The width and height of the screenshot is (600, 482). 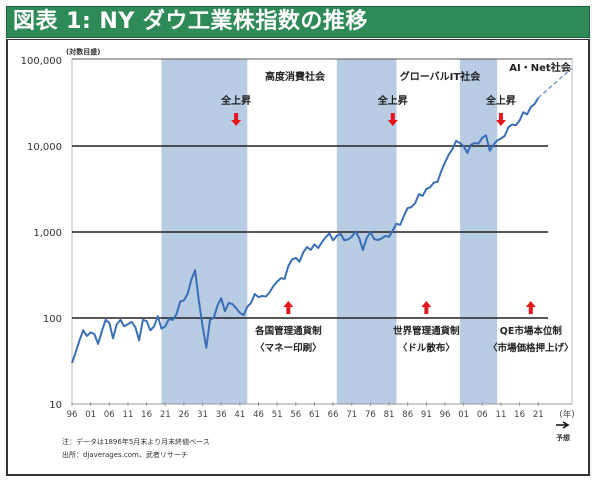 What do you see at coordinates (295, 76) in the screenshot?
I see `era-label: 高度消費社会` at bounding box center [295, 76].